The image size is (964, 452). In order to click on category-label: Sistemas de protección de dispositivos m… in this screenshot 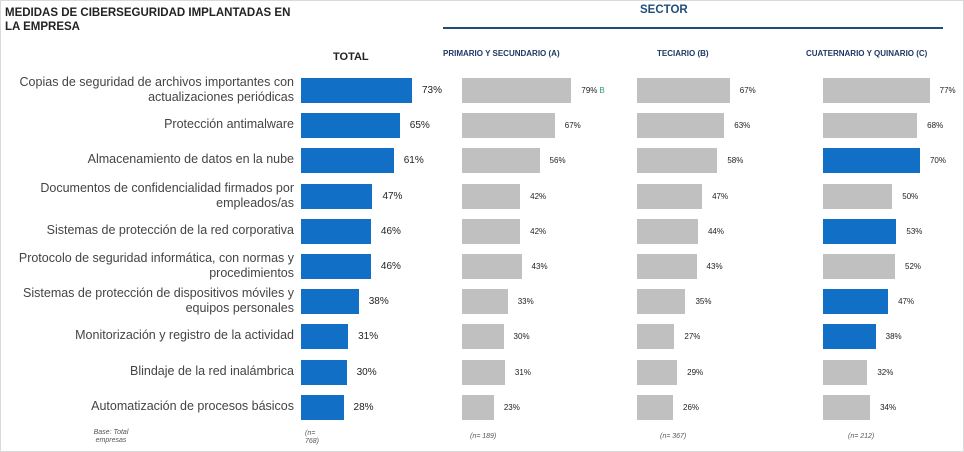, I will do `click(158, 301)`.